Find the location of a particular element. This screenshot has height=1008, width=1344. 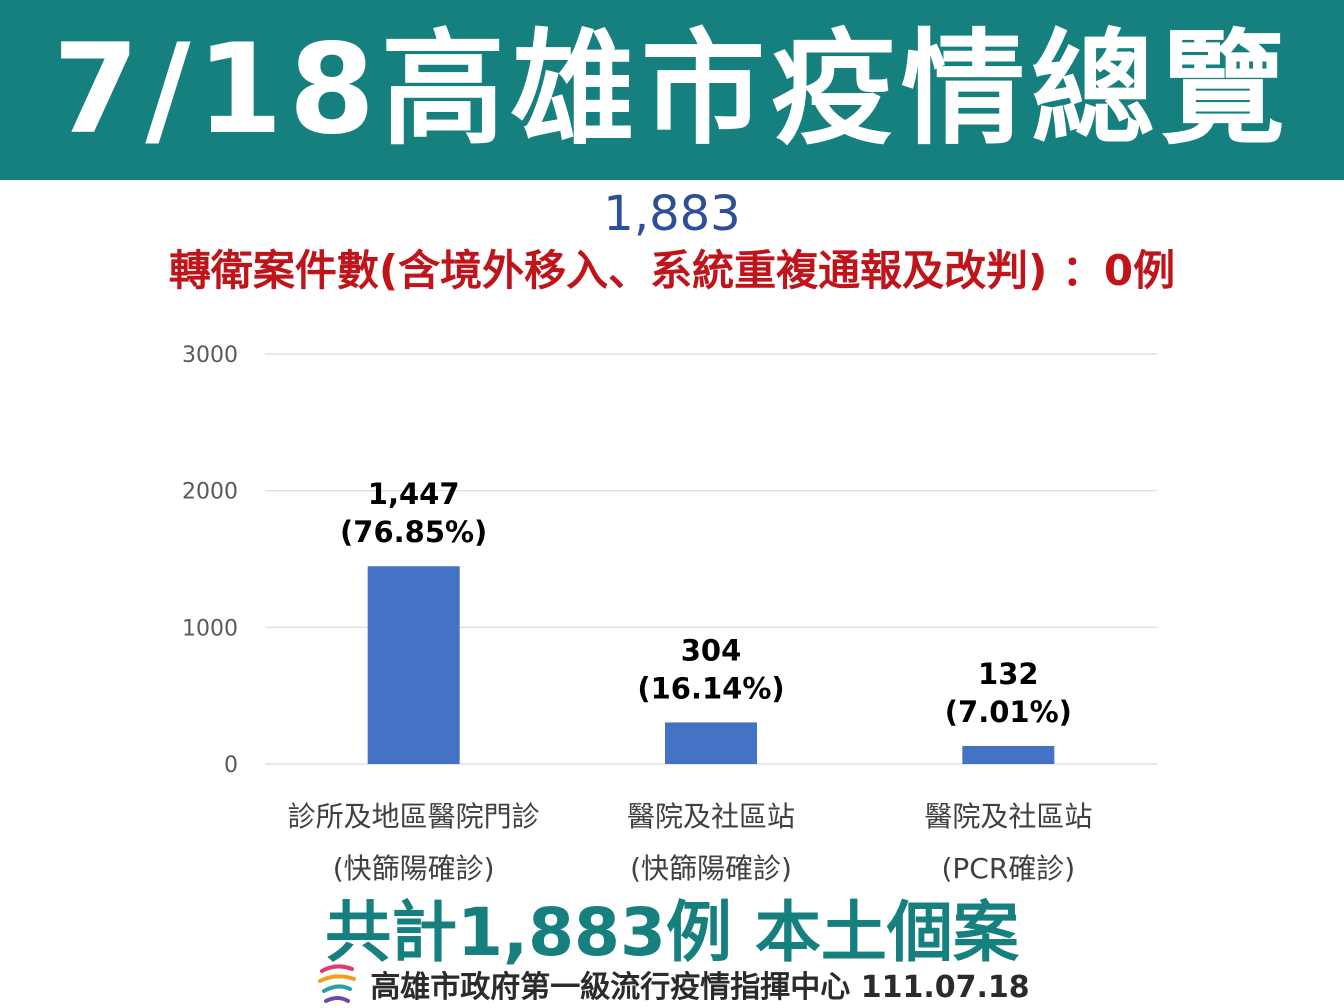

footer: 高雄市政府第一級流行疫情指揮中心 111.07.18 is located at coordinates (672, 984).